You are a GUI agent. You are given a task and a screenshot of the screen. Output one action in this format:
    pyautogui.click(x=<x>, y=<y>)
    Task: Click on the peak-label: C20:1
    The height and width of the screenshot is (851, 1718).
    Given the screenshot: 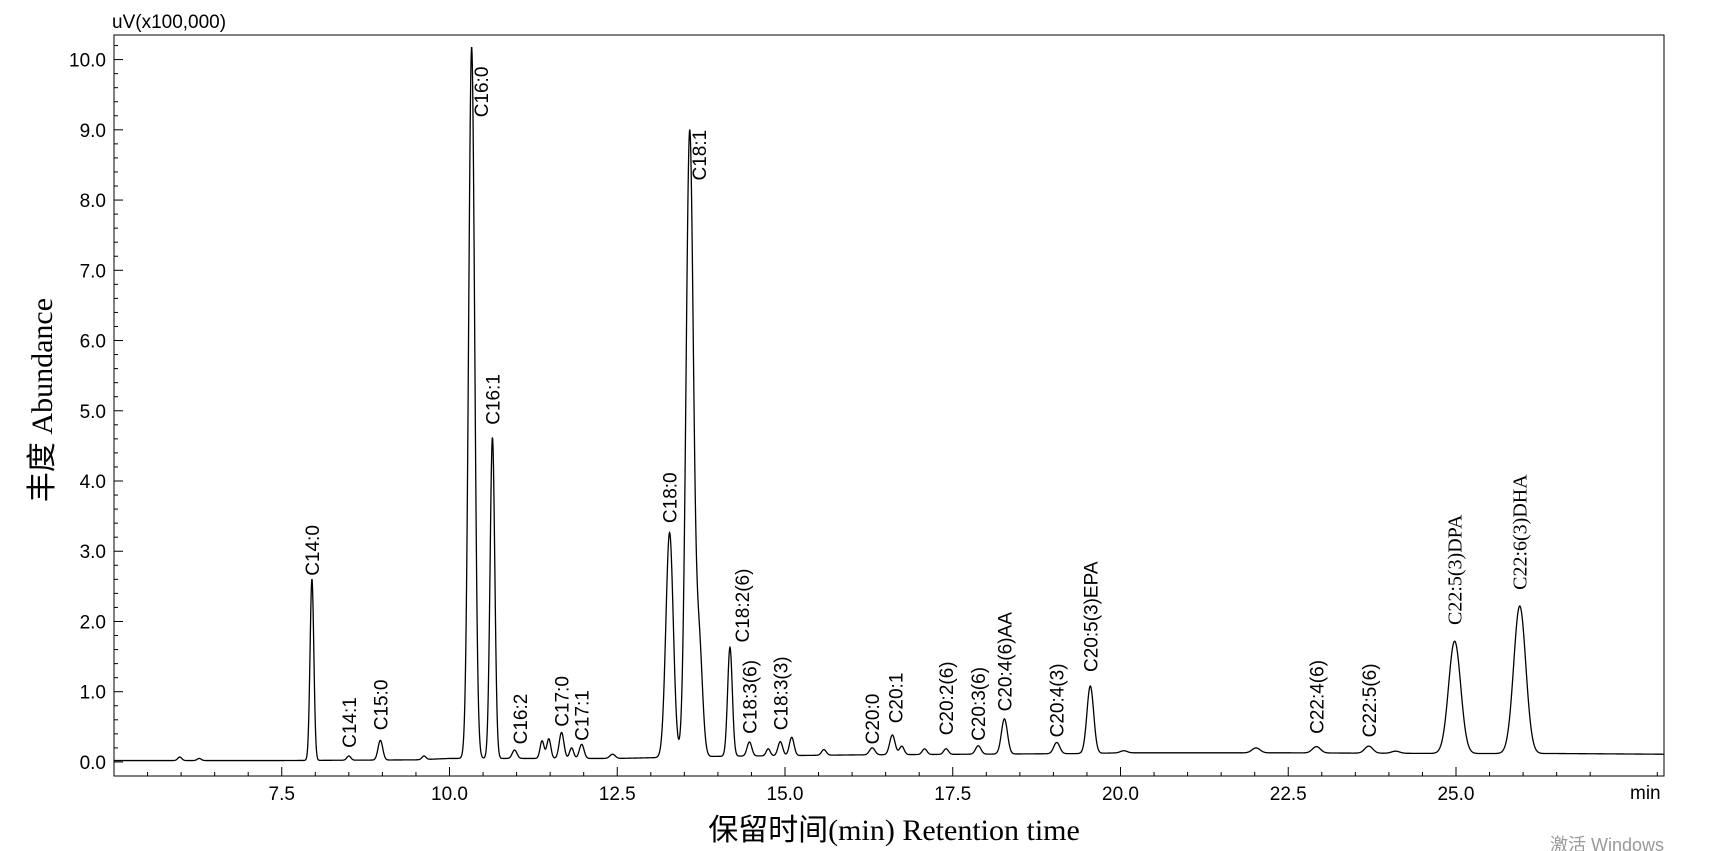 What is the action you would take?
    pyautogui.click(x=897, y=698)
    